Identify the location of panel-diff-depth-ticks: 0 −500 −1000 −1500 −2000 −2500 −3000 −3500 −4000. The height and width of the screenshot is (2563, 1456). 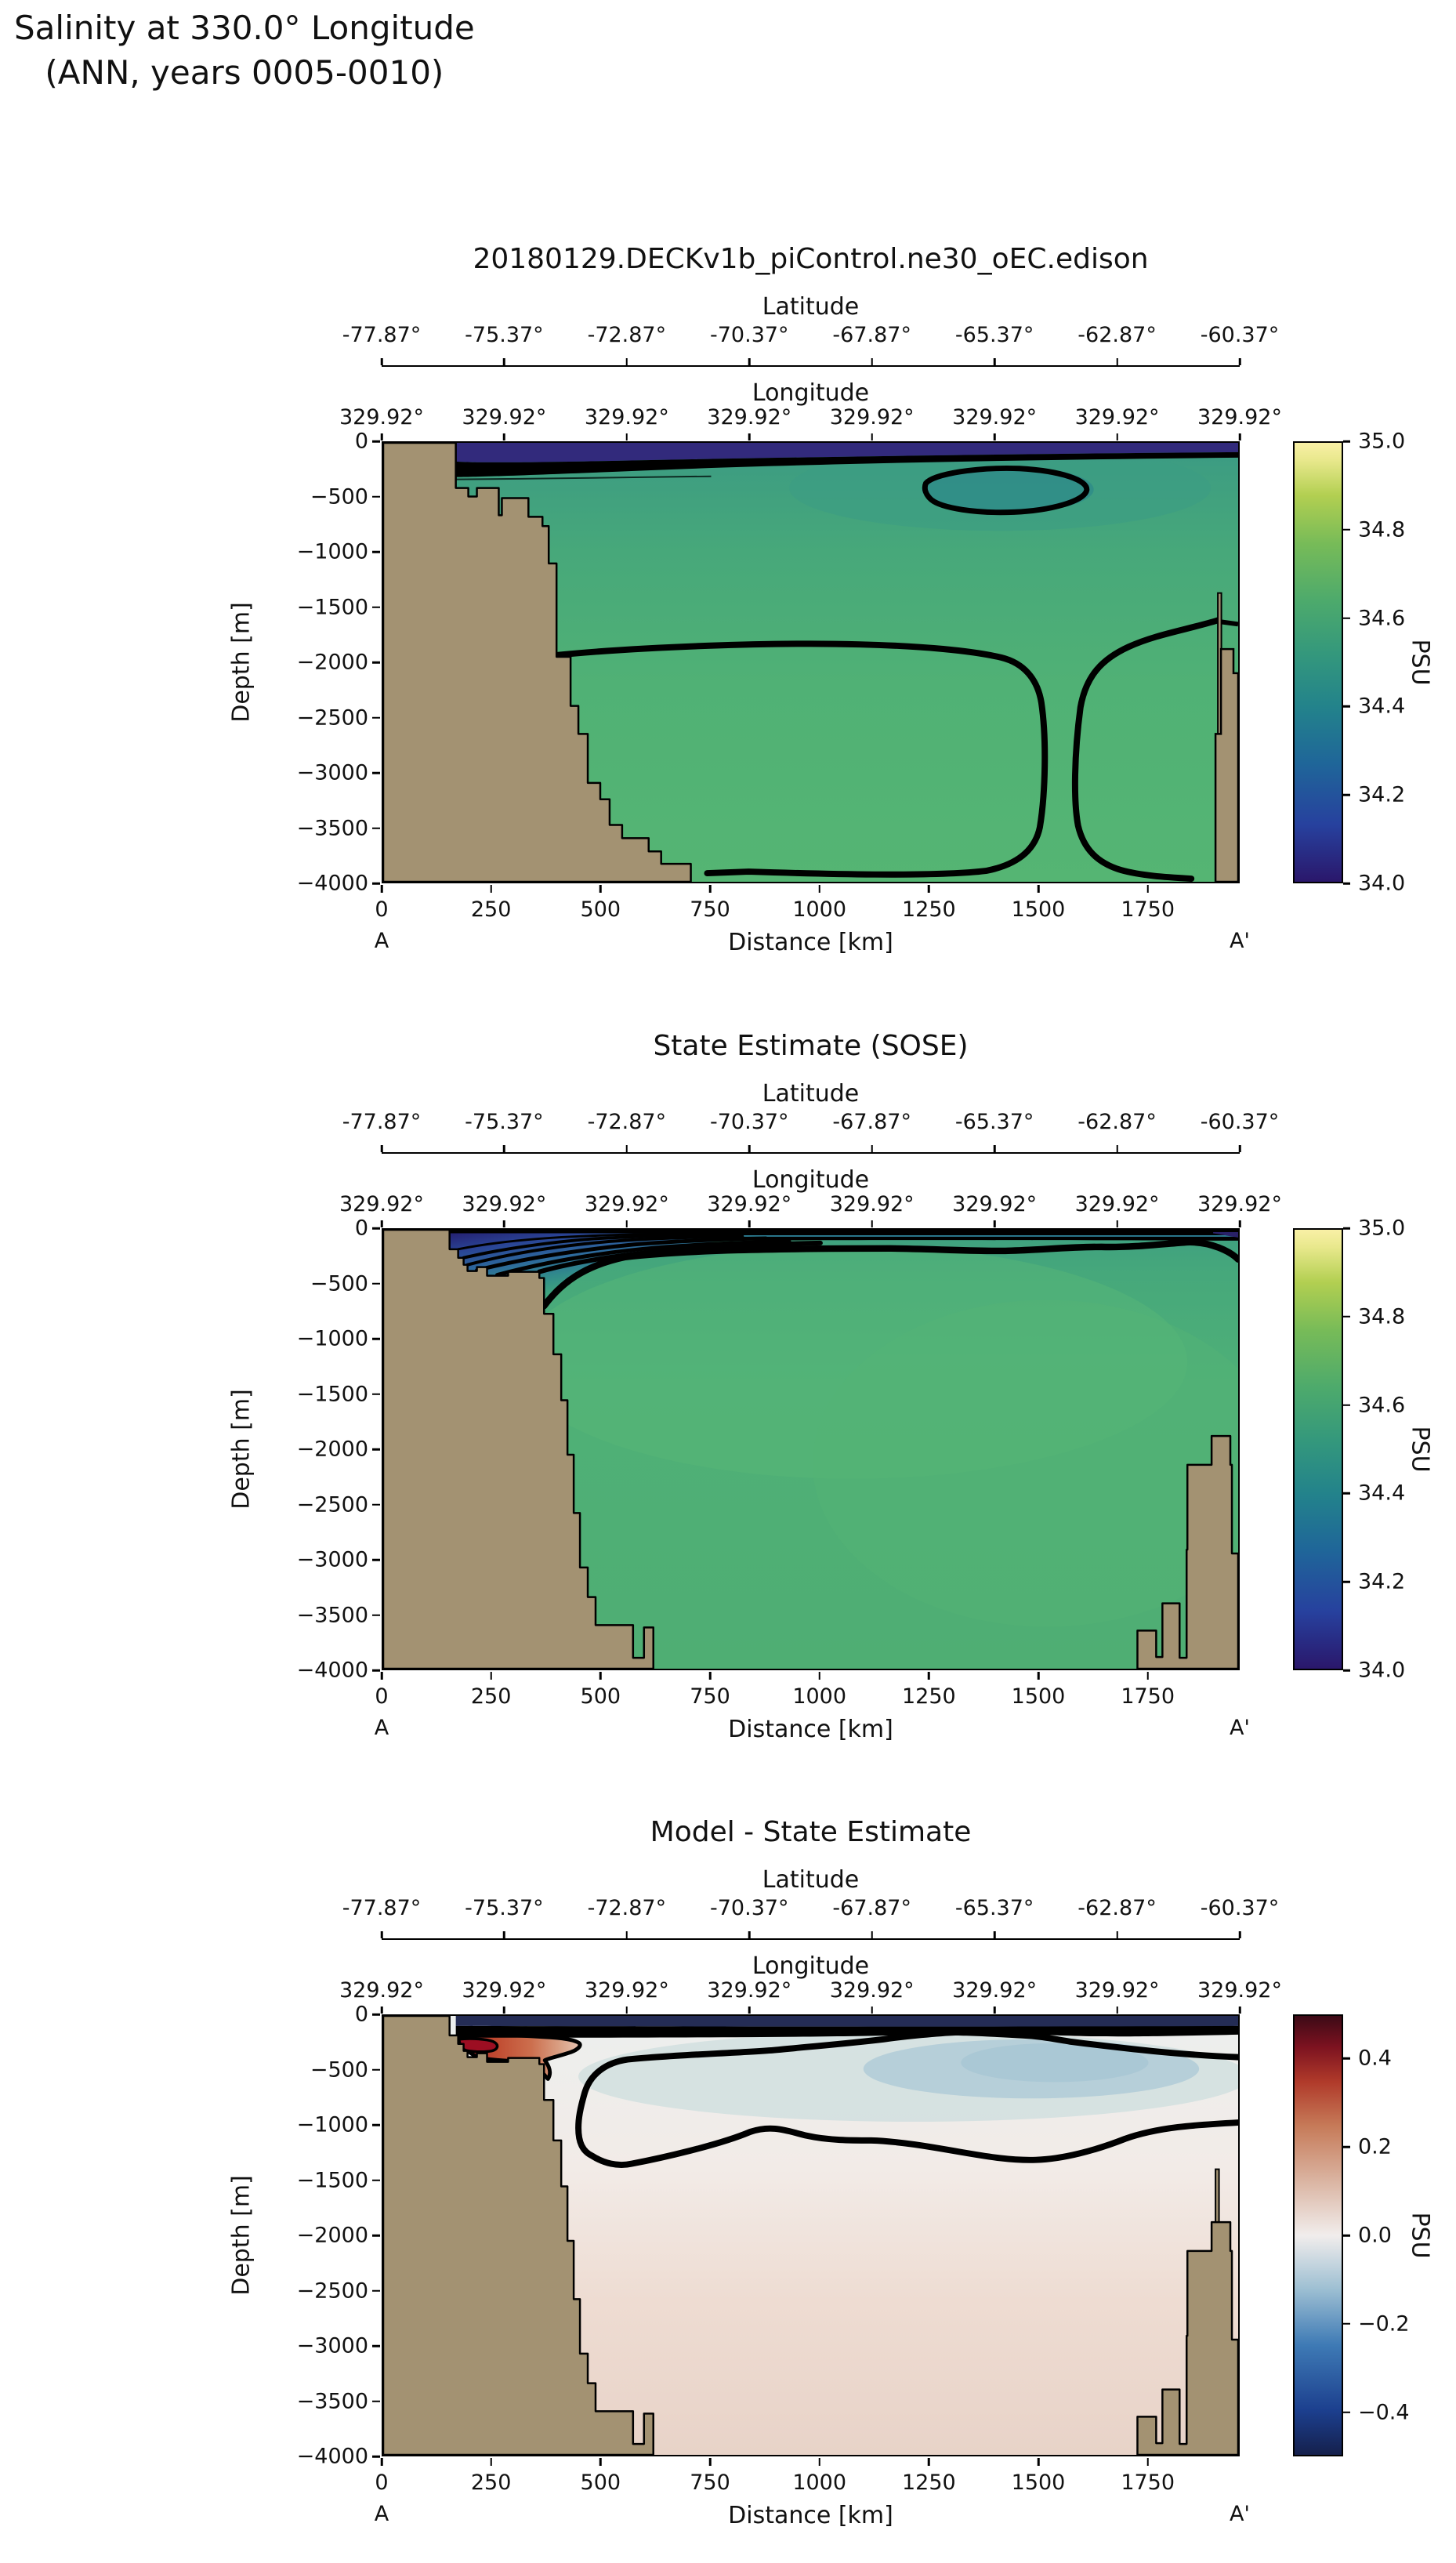
(332, 2235).